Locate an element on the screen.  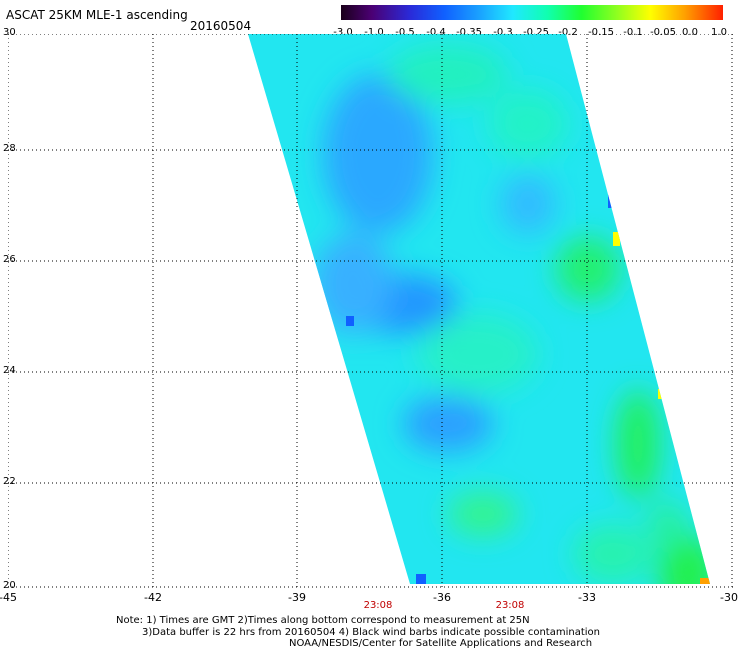
colorbar-label: -0.35 is located at coordinates (469, 32).